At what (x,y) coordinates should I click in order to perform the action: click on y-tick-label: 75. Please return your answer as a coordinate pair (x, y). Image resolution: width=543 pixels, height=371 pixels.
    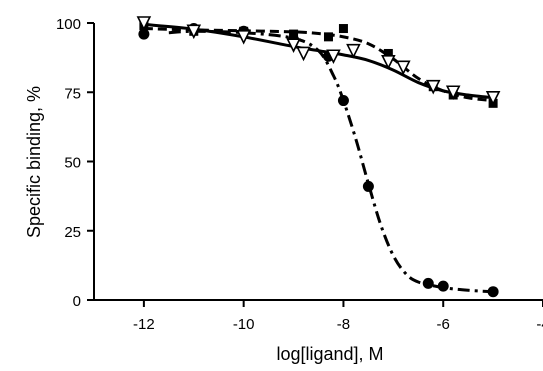
    Looking at the image, I should click on (72, 93).